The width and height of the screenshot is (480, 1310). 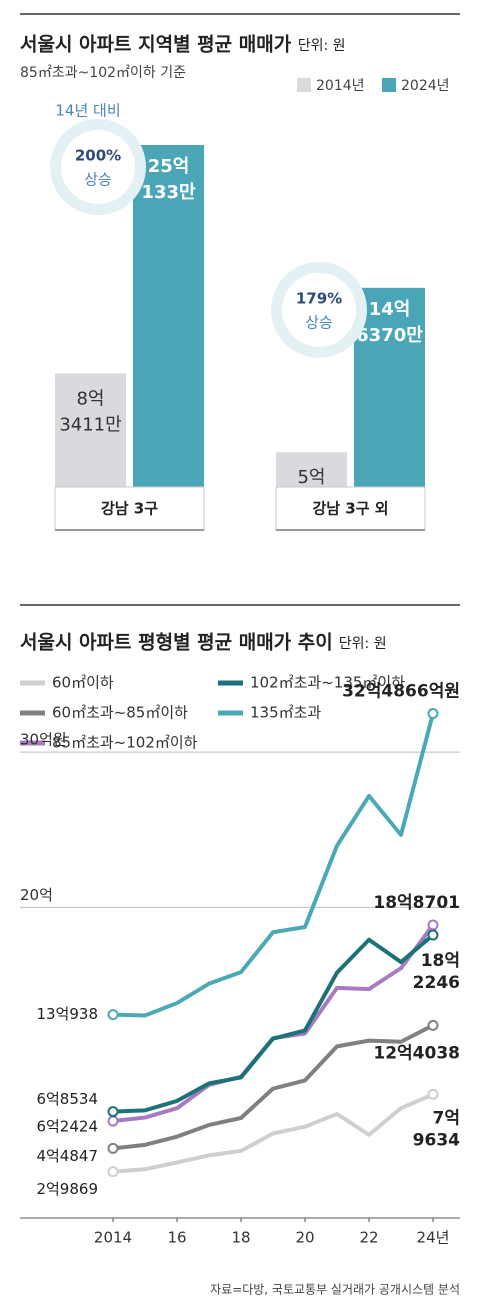 What do you see at coordinates (240, 1238) in the screenshot?
I see `x-tick-label: 18` at bounding box center [240, 1238].